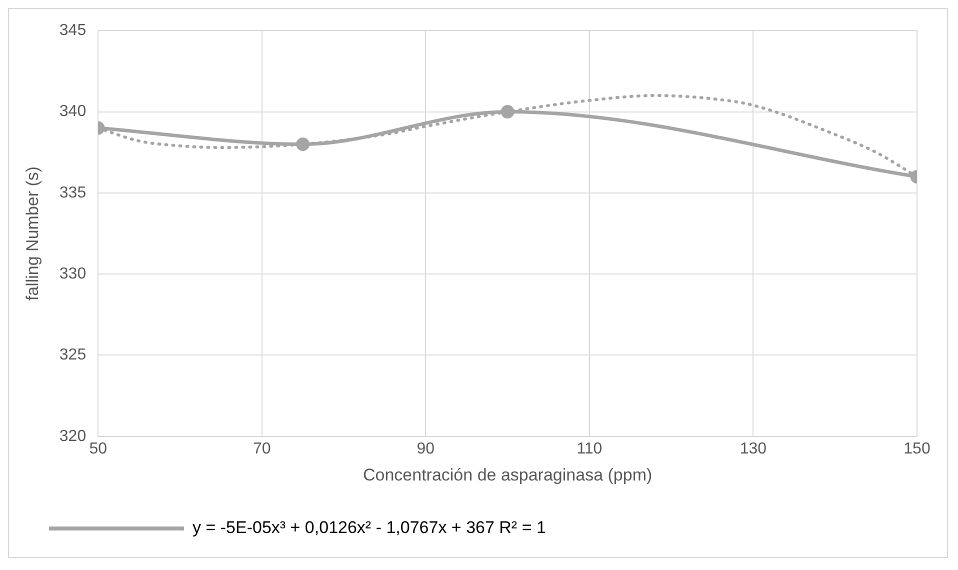  Describe the element at coordinates (72, 436) in the screenshot. I see `y-tick-label: 320` at that location.